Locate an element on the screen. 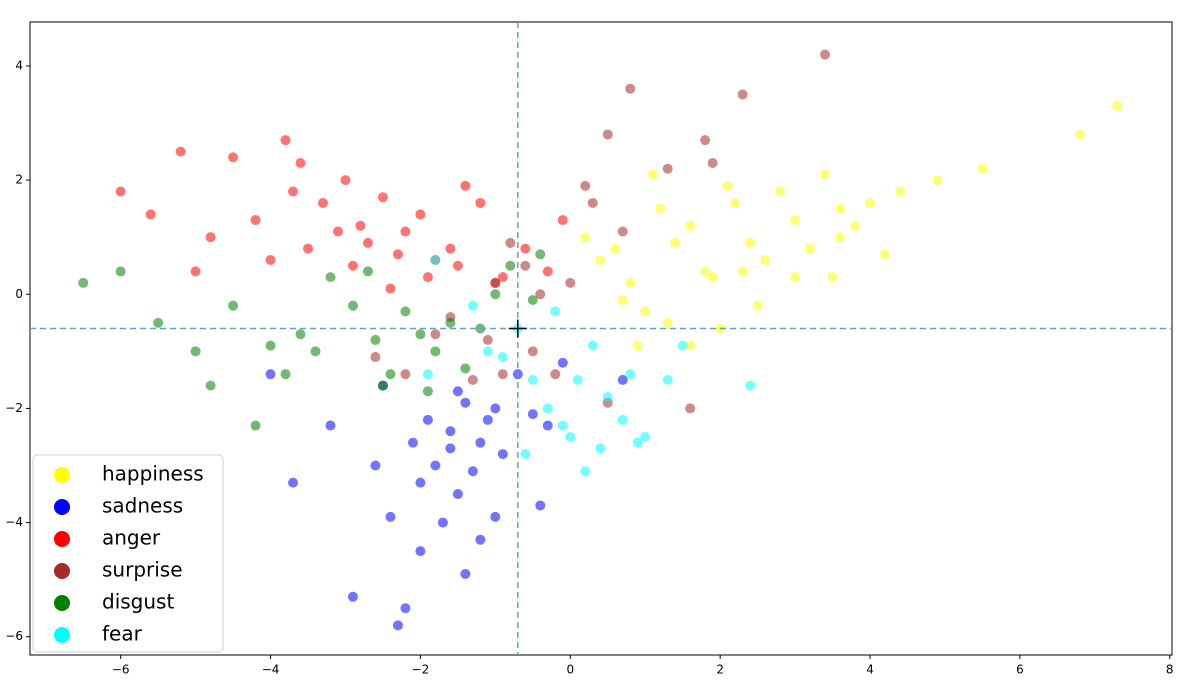  x-tick-label: 8 is located at coordinates (1170, 670).